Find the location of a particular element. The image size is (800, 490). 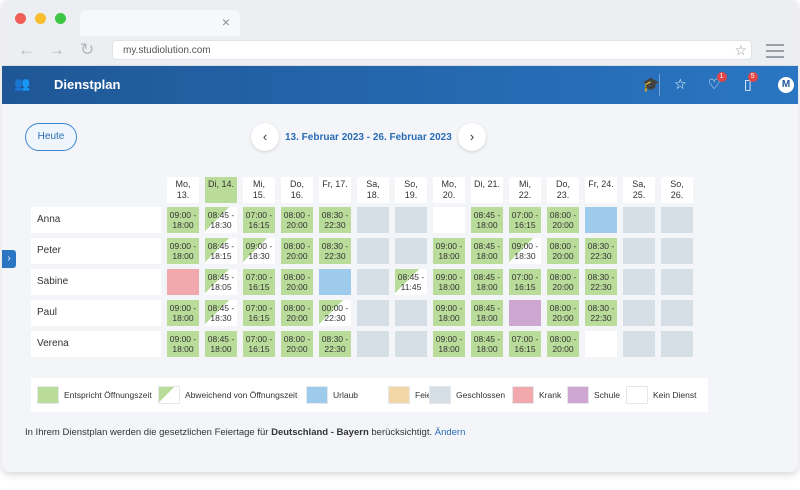

prev-week-button: ‹ is located at coordinates (265, 137).